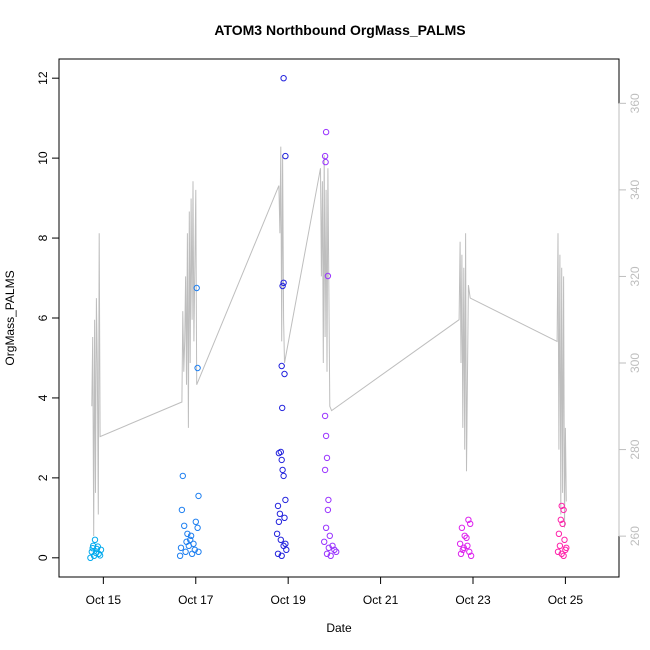 This screenshot has width=650, height=650. What do you see at coordinates (473, 600) in the screenshot?
I see `x-tick-label: Oct 23` at bounding box center [473, 600].